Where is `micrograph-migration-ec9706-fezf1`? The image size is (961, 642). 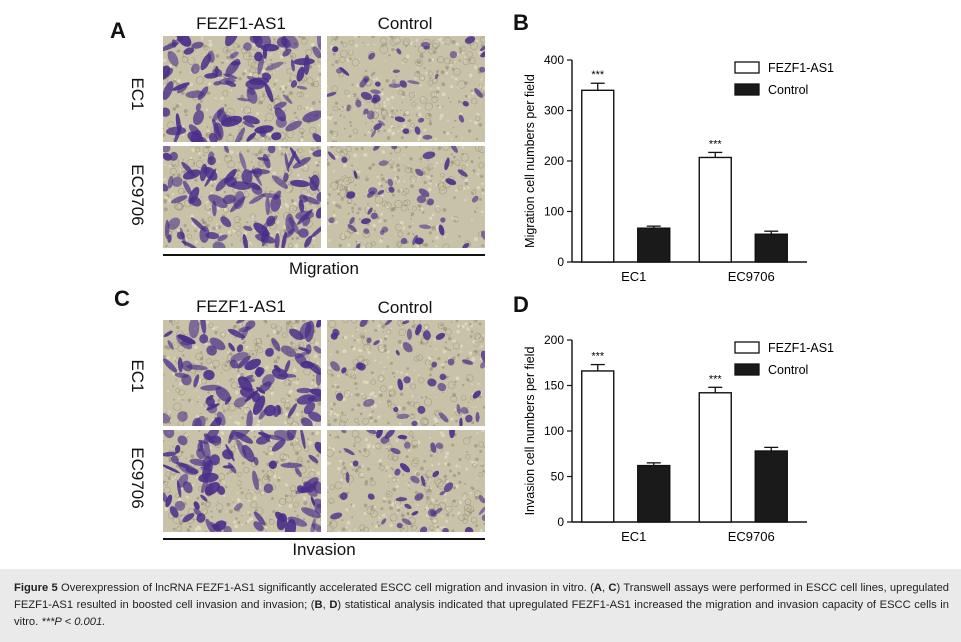
micrograph-migration-ec9706-fezf1 is located at coordinates (242, 197).